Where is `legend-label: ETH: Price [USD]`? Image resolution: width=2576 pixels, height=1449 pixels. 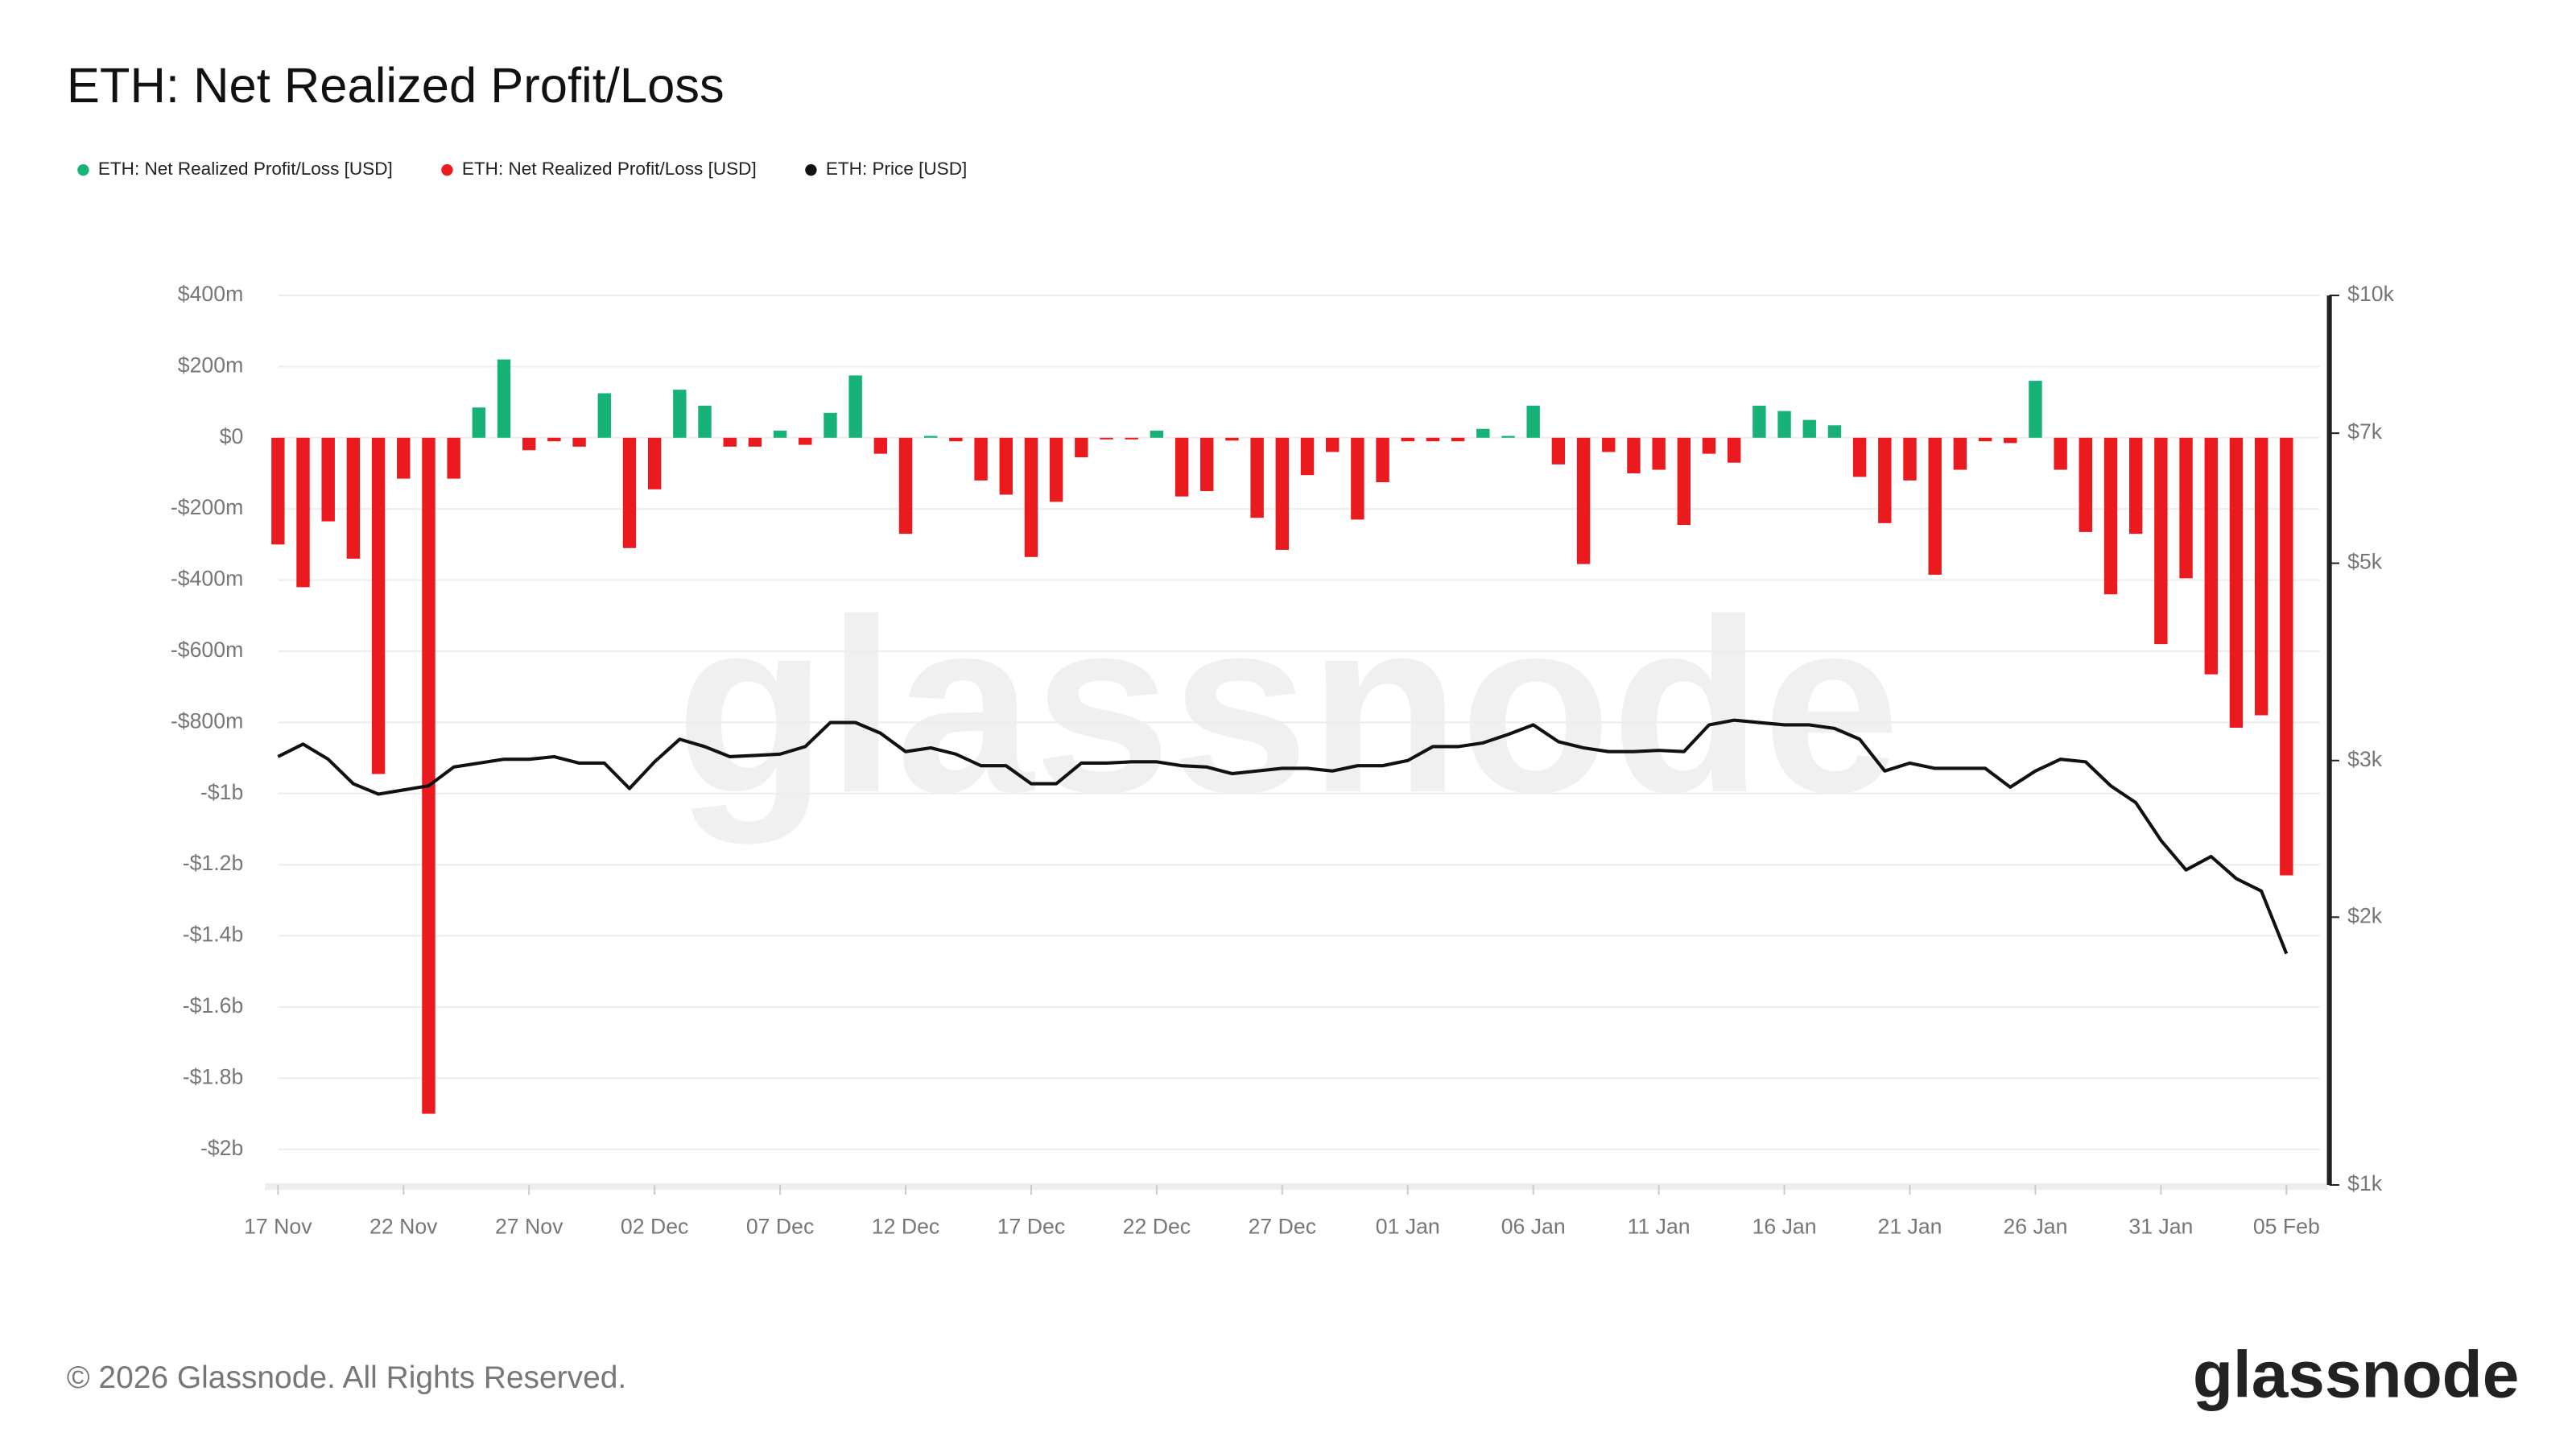
legend-label: ETH: Price [USD] is located at coordinates (896, 169).